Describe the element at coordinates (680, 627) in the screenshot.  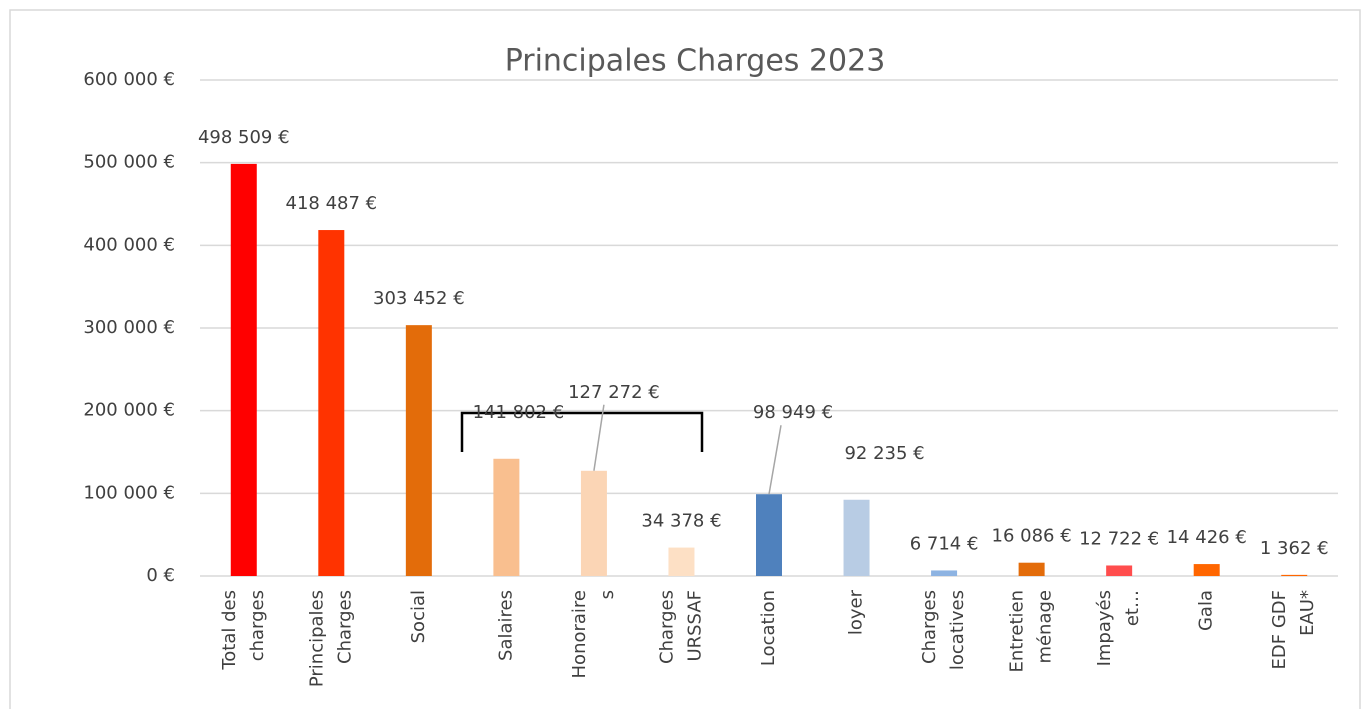
I see `x-tick-label: Charges URSSAF` at that location.